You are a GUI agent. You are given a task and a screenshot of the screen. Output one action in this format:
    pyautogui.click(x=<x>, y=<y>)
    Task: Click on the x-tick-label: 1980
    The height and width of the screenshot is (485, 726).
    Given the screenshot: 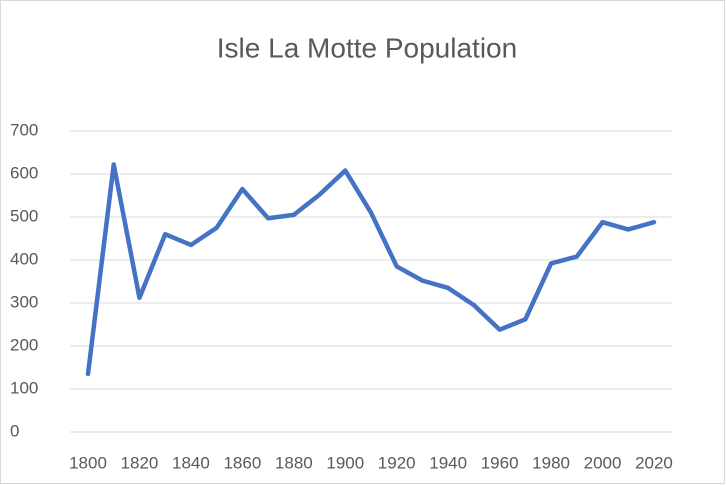 What is the action you would take?
    pyautogui.click(x=551, y=462)
    